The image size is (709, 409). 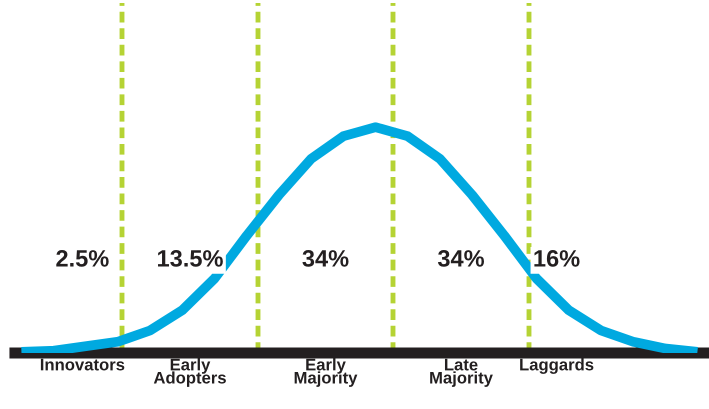 What do you see at coordinates (557, 366) in the screenshot?
I see `text: Laggards` at bounding box center [557, 366].